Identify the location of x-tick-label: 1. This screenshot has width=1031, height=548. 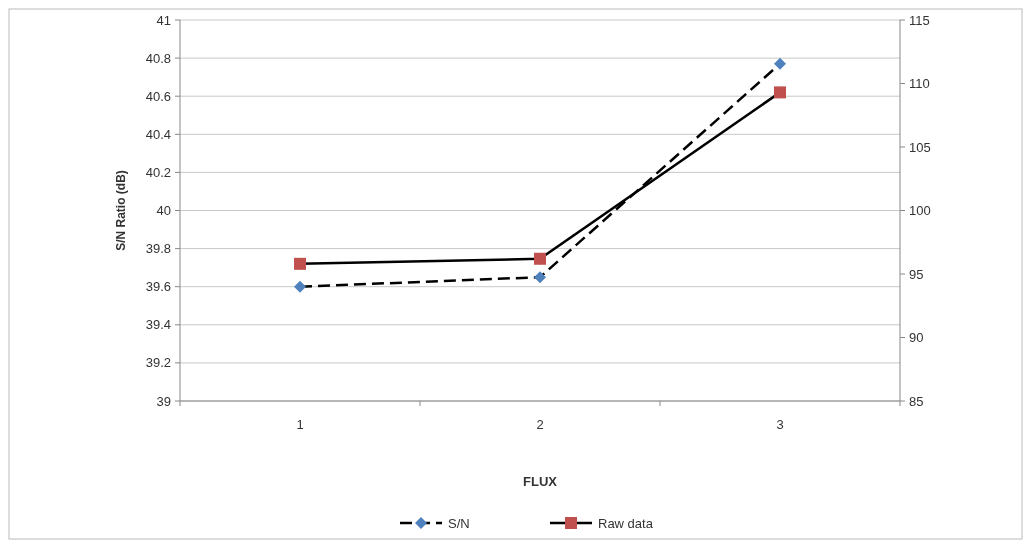
(300, 424).